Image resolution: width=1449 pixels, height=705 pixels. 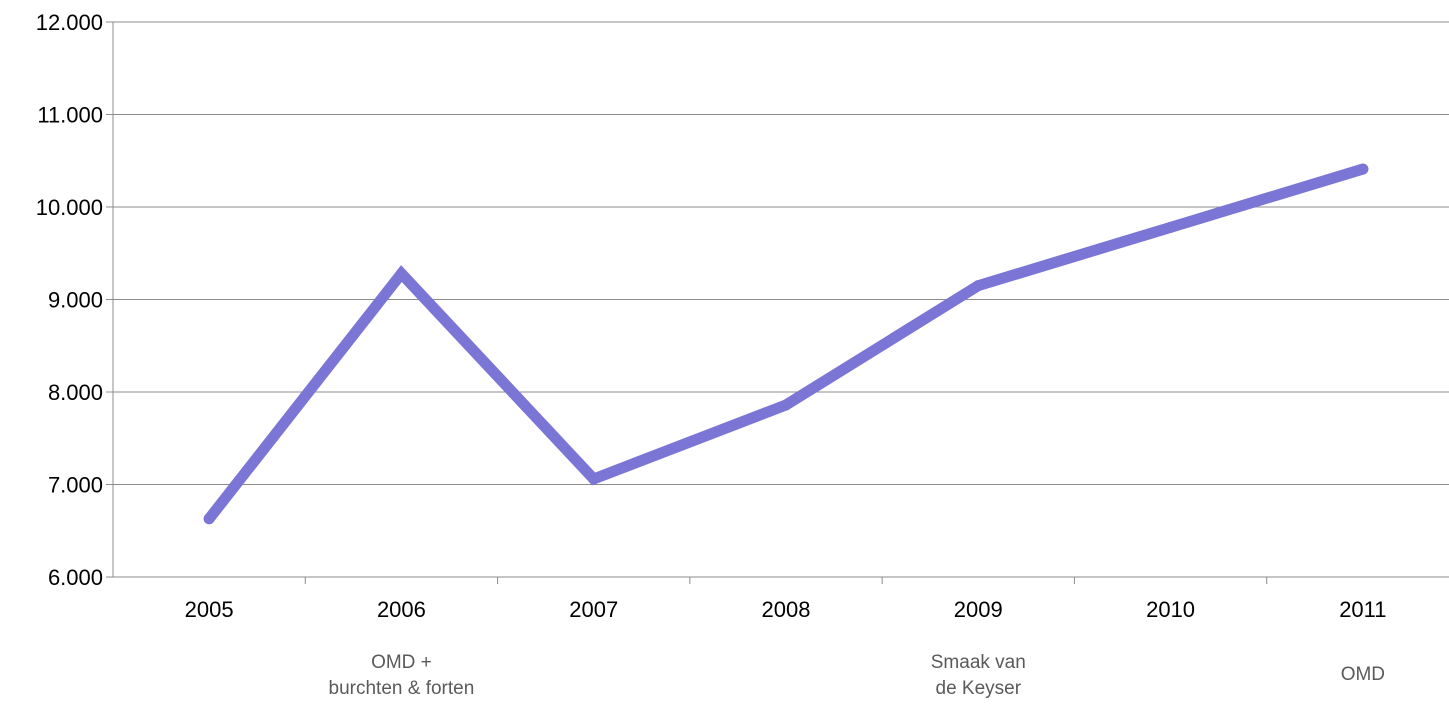 I want to click on y-tick-label: 9.000, so click(x=75, y=300).